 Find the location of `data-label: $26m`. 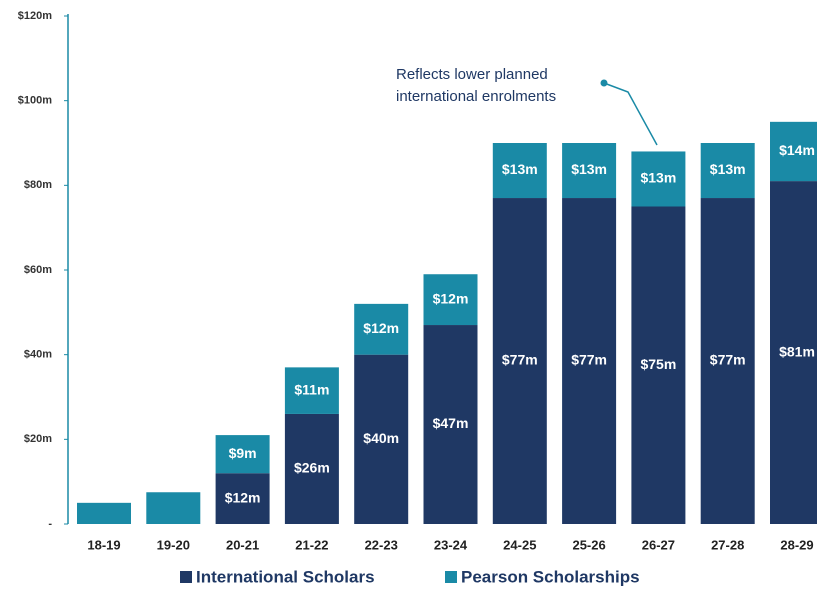

data-label: $26m is located at coordinates (312, 468).